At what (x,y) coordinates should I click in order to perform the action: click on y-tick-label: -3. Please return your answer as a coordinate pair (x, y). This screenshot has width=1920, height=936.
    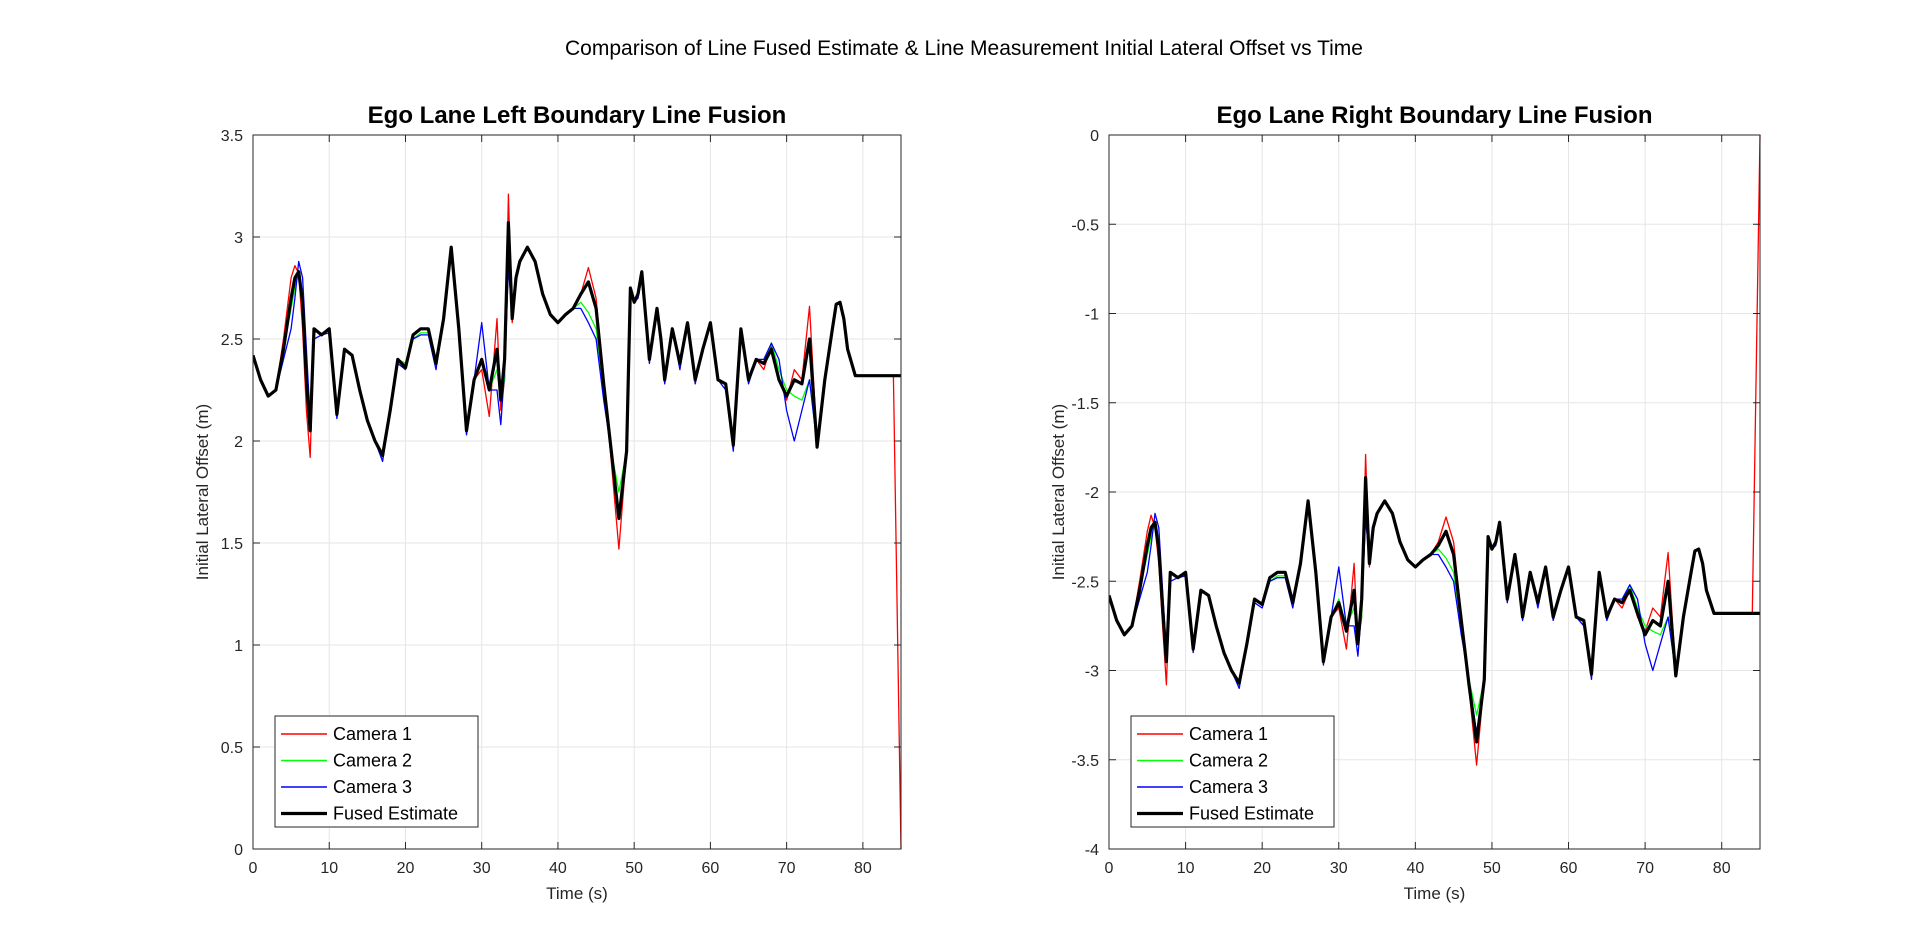
    Looking at the image, I should click on (1092, 672).